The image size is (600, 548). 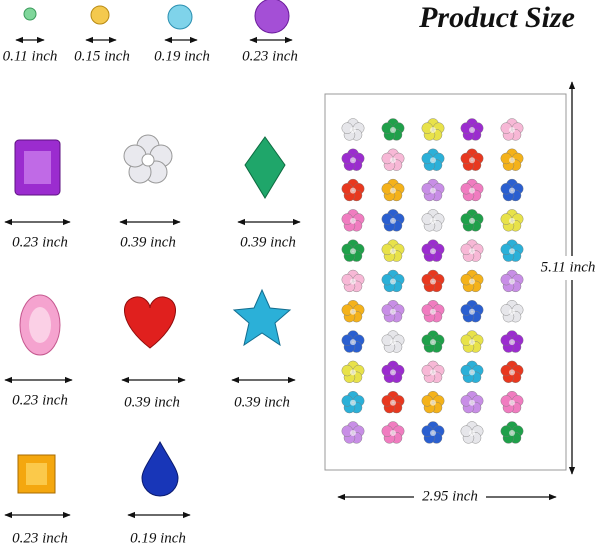 I want to click on sheet-width: 2.95 inch, so click(x=450, y=496).